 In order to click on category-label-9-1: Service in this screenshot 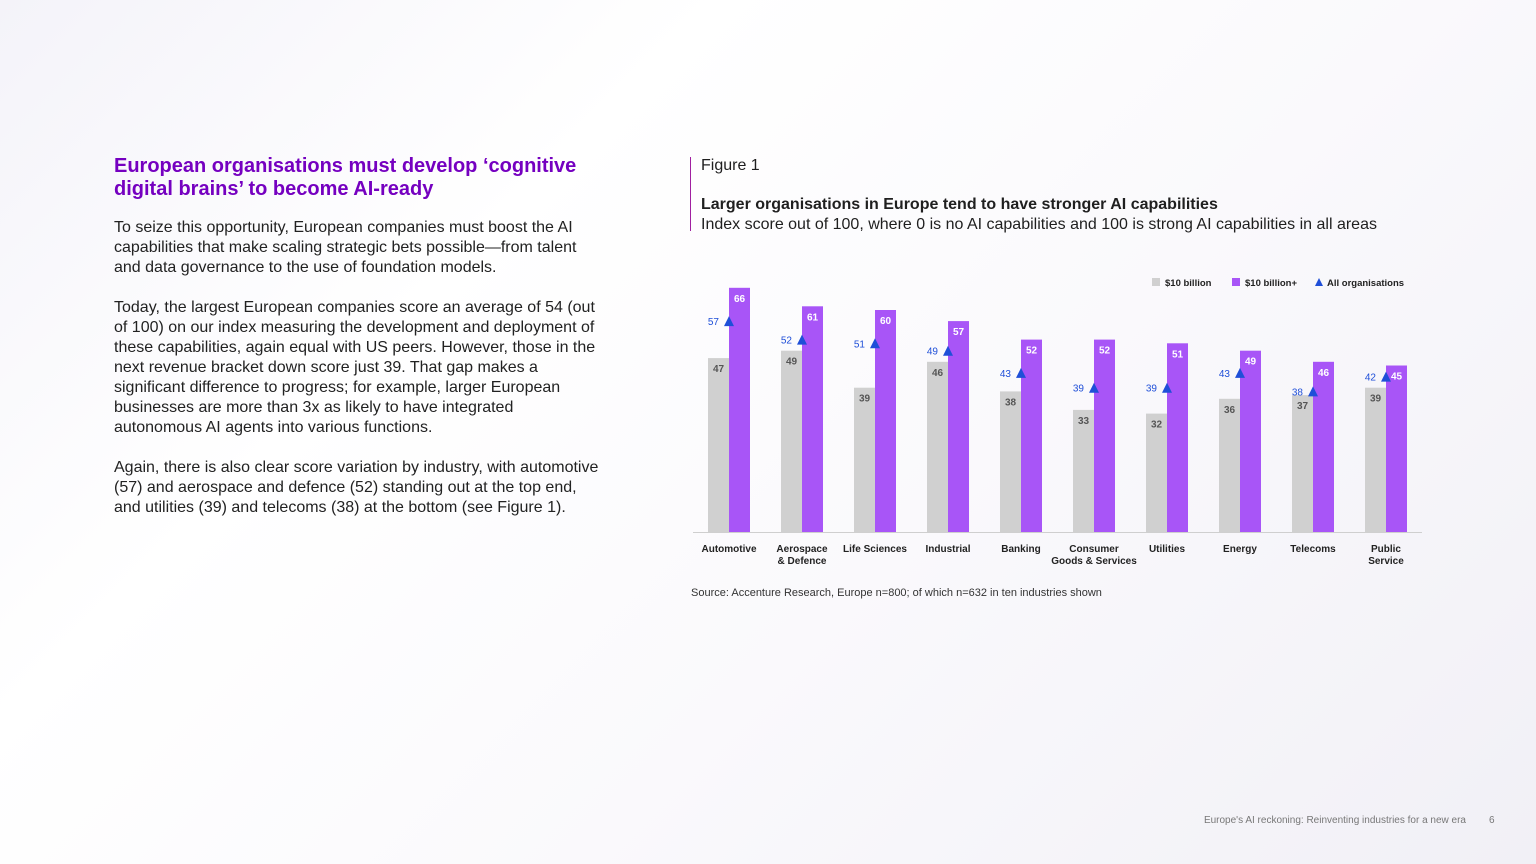, I will do `click(1386, 561)`.